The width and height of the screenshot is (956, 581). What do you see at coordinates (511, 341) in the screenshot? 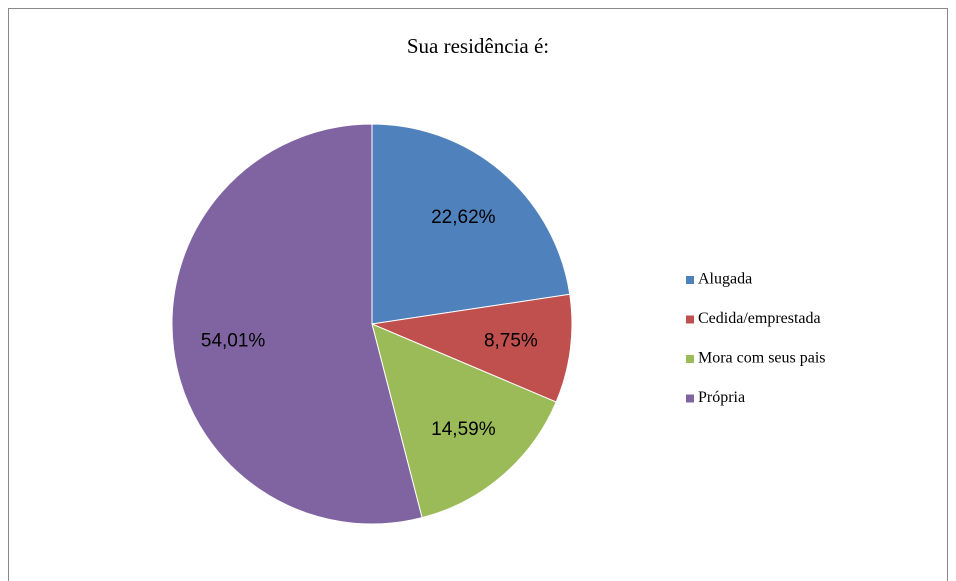
I see `data-label: 8,75%` at bounding box center [511, 341].